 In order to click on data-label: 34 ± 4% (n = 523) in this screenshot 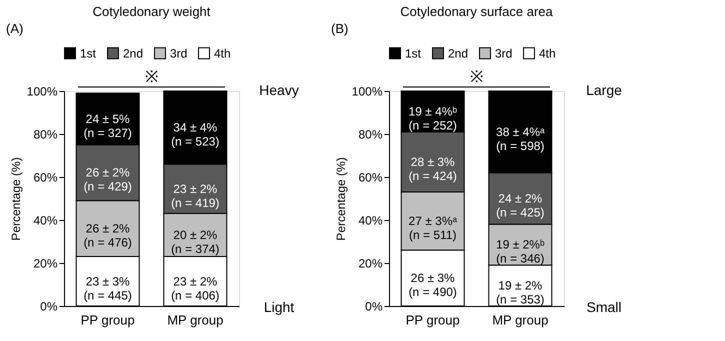, I will do `click(195, 134)`.